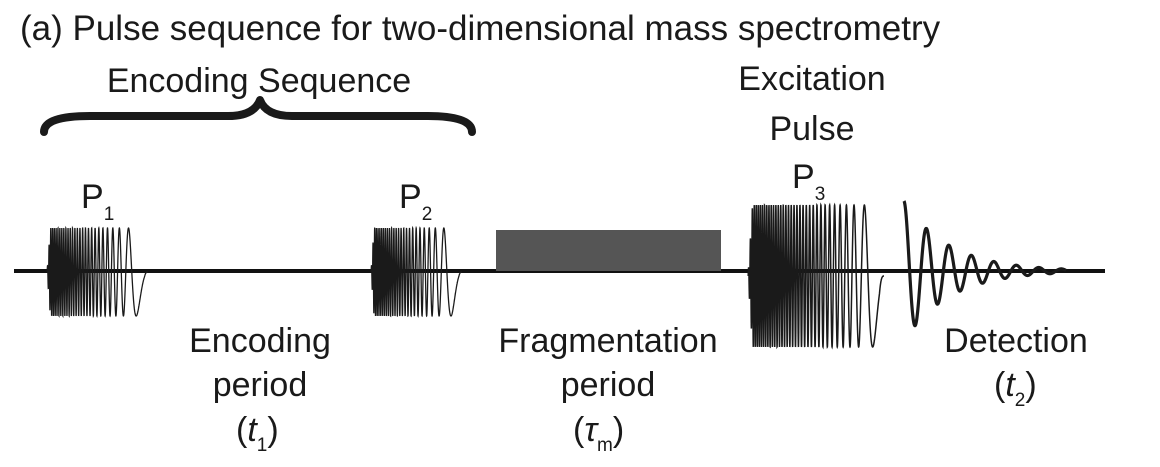 The image size is (1160, 467). Describe the element at coordinates (257, 433) in the screenshot. I see `encoding-period-variable: (t1)` at that location.